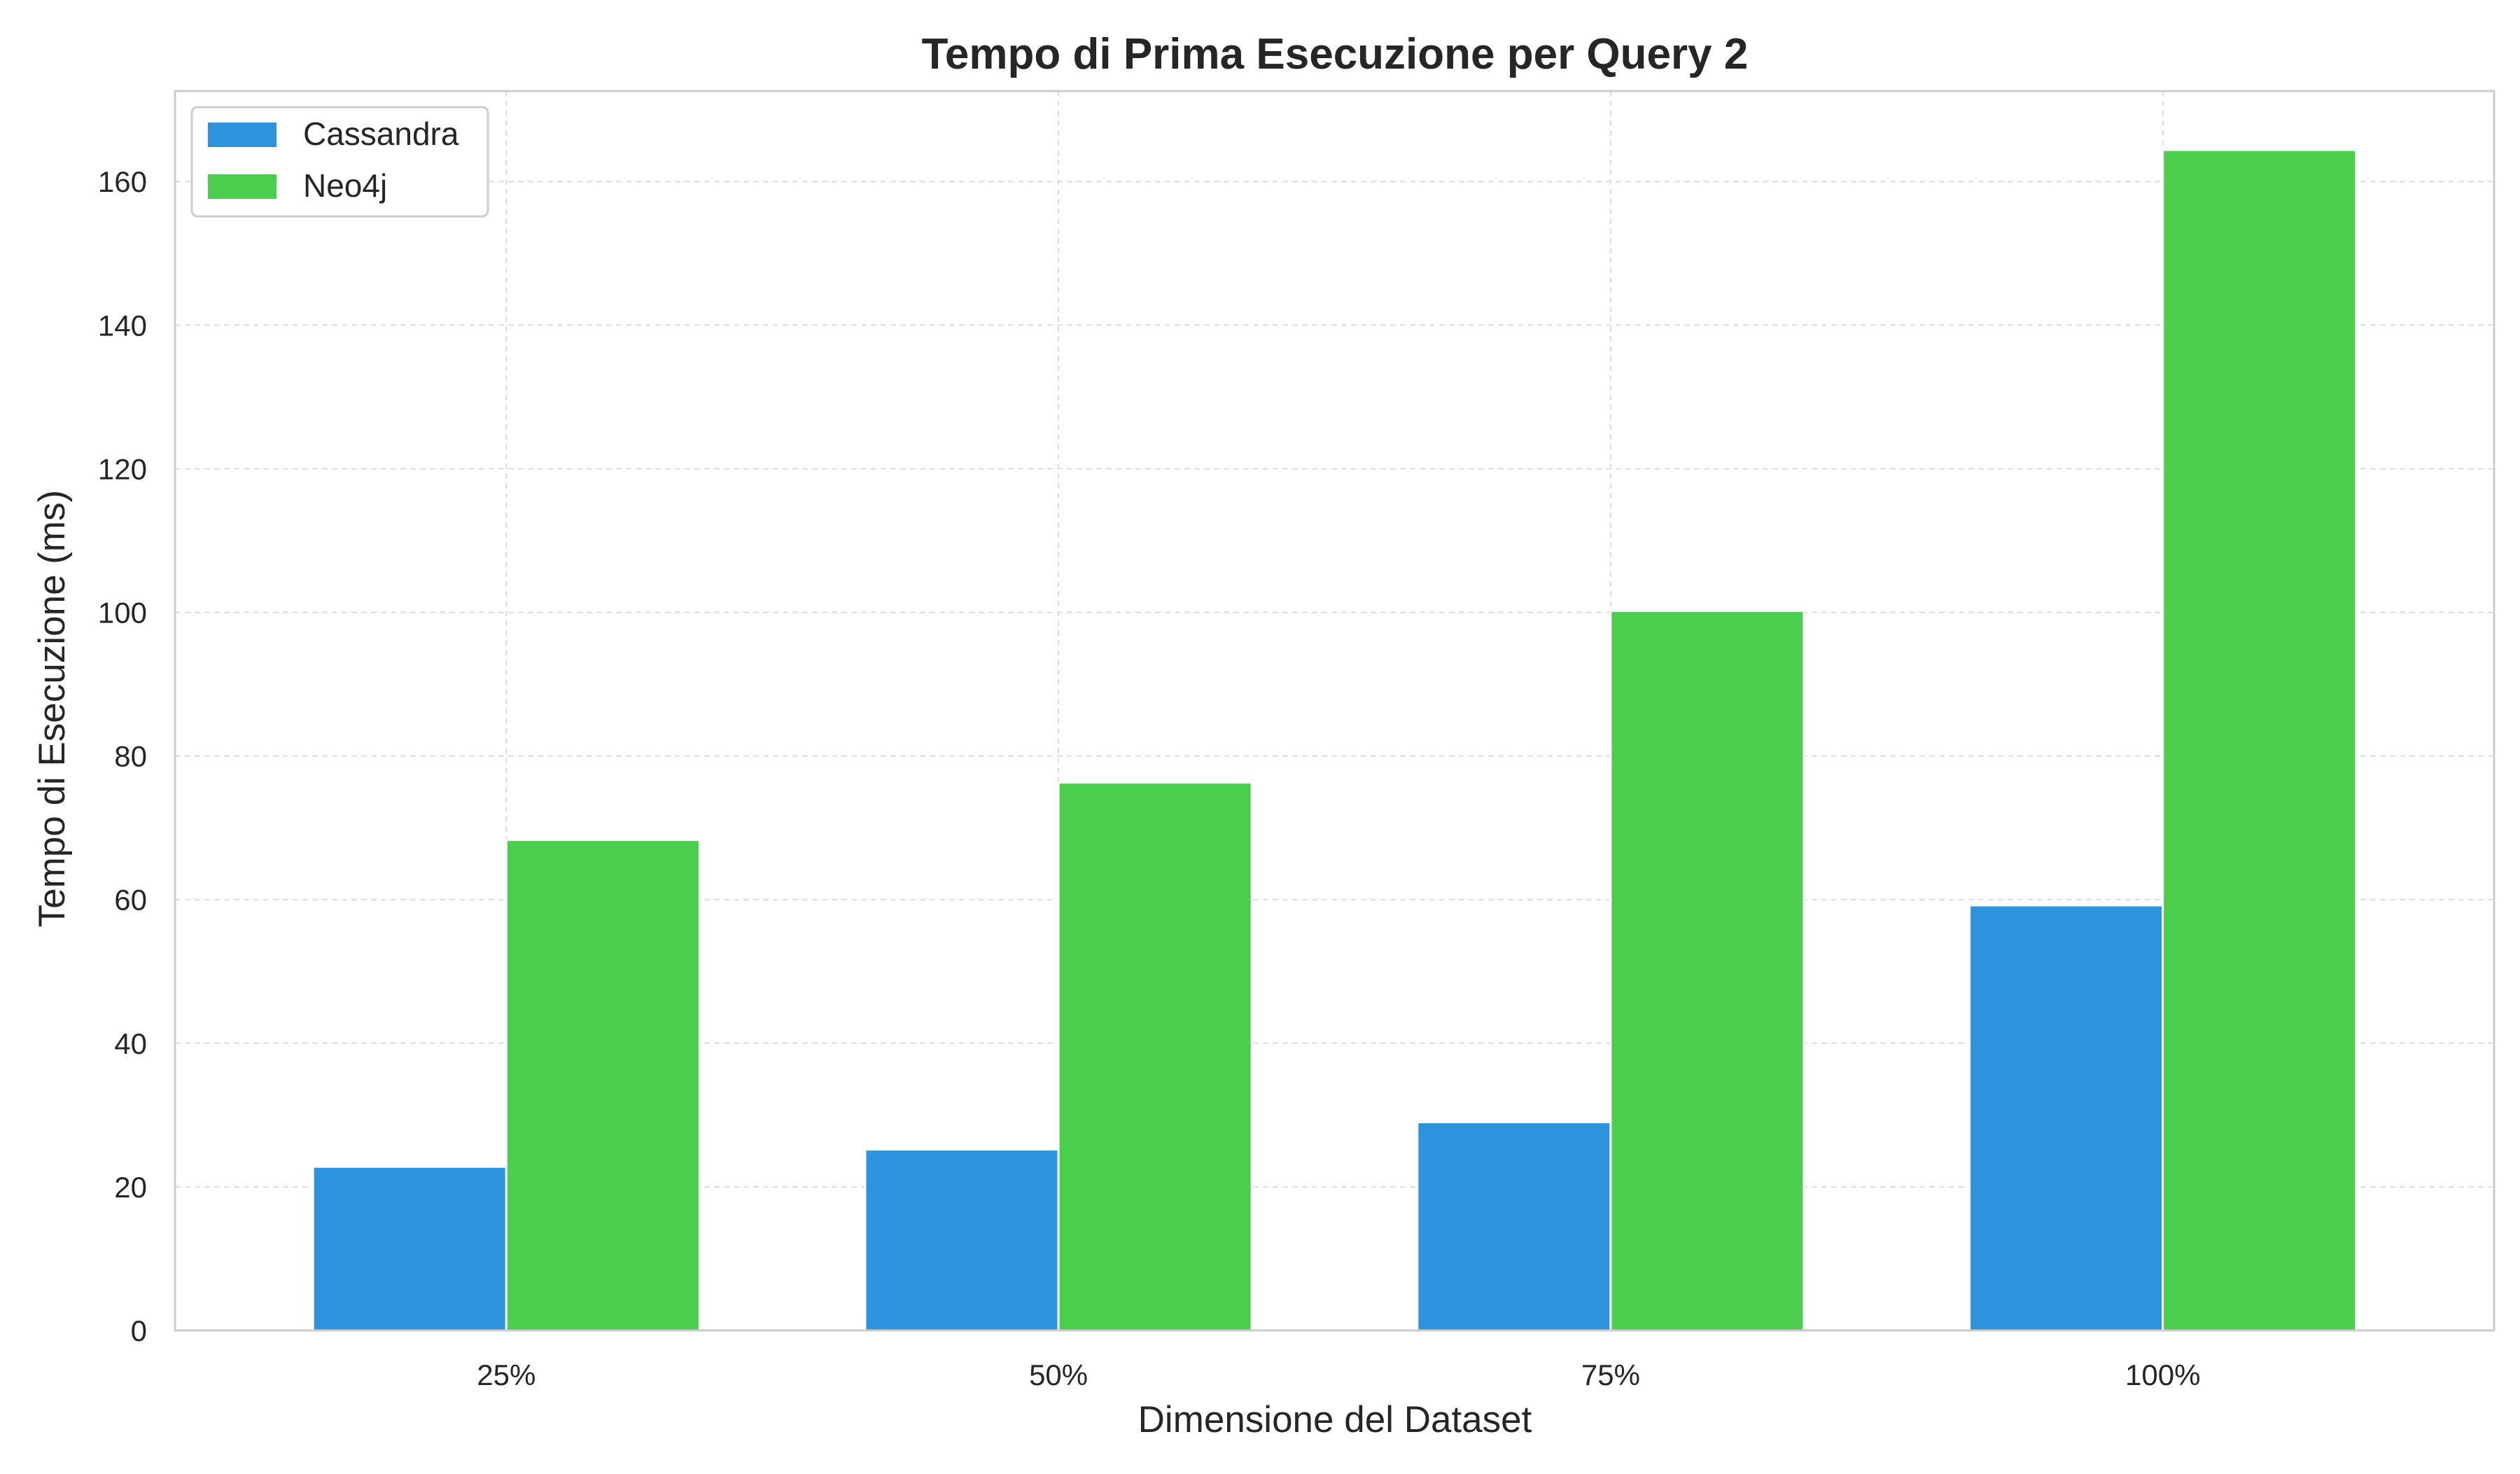  I want to click on y-tick-label: 80, so click(130, 756).